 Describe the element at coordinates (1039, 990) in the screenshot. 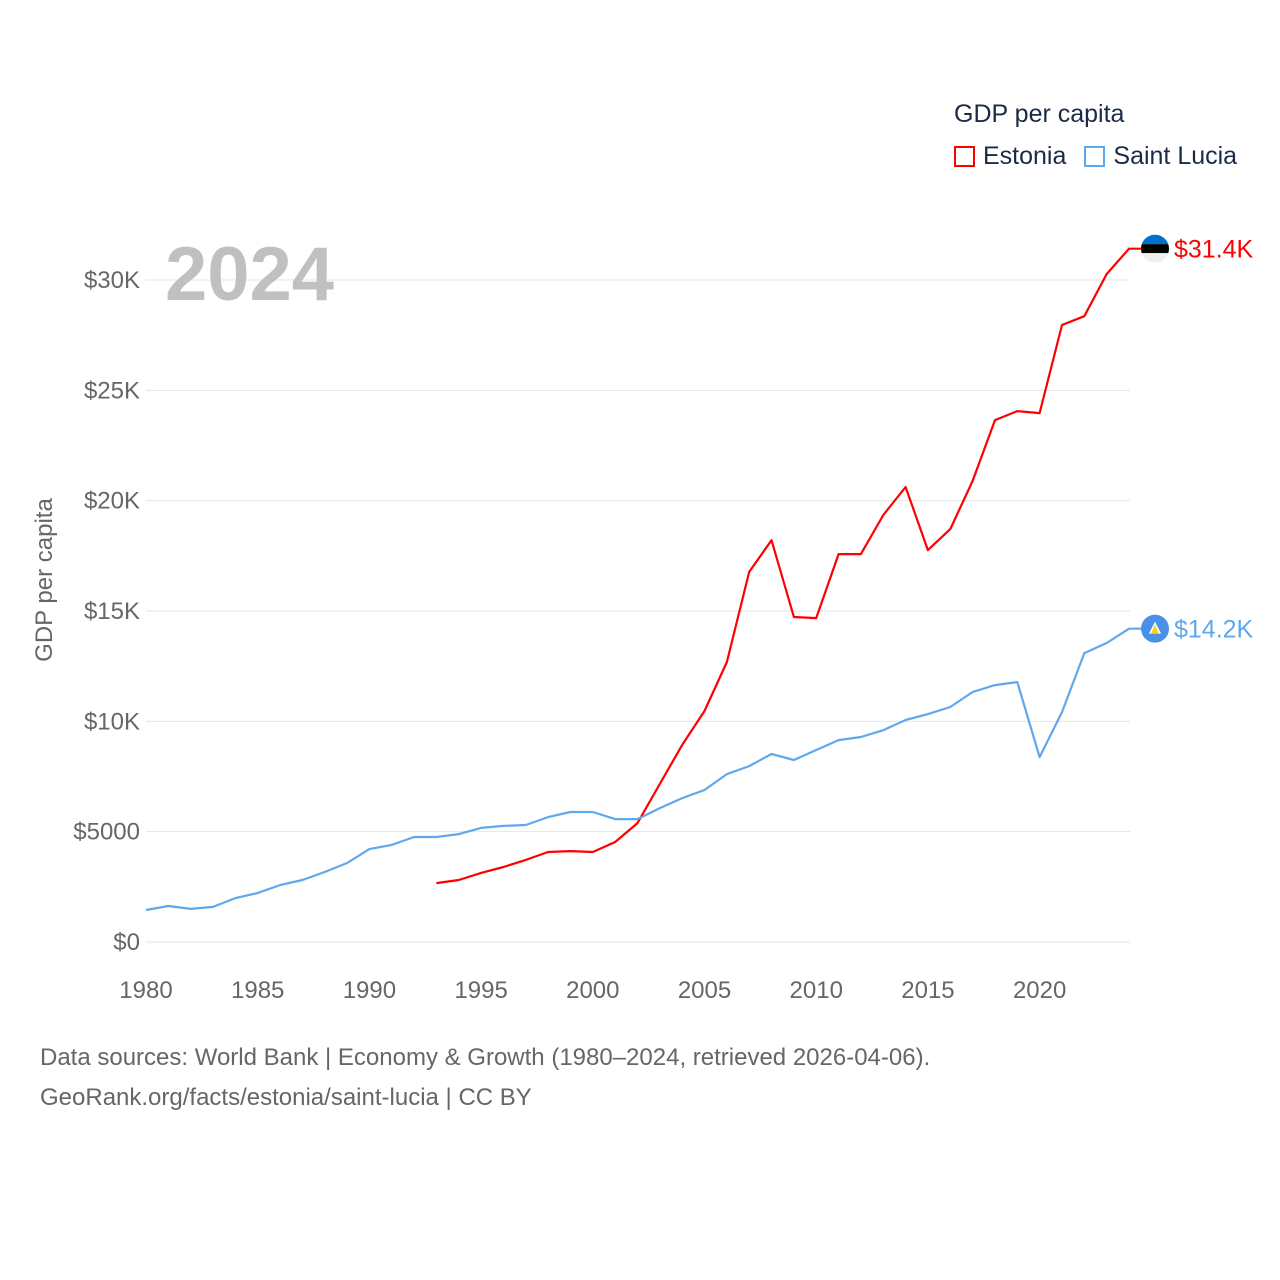

I see `x-tick-label: 2020` at that location.